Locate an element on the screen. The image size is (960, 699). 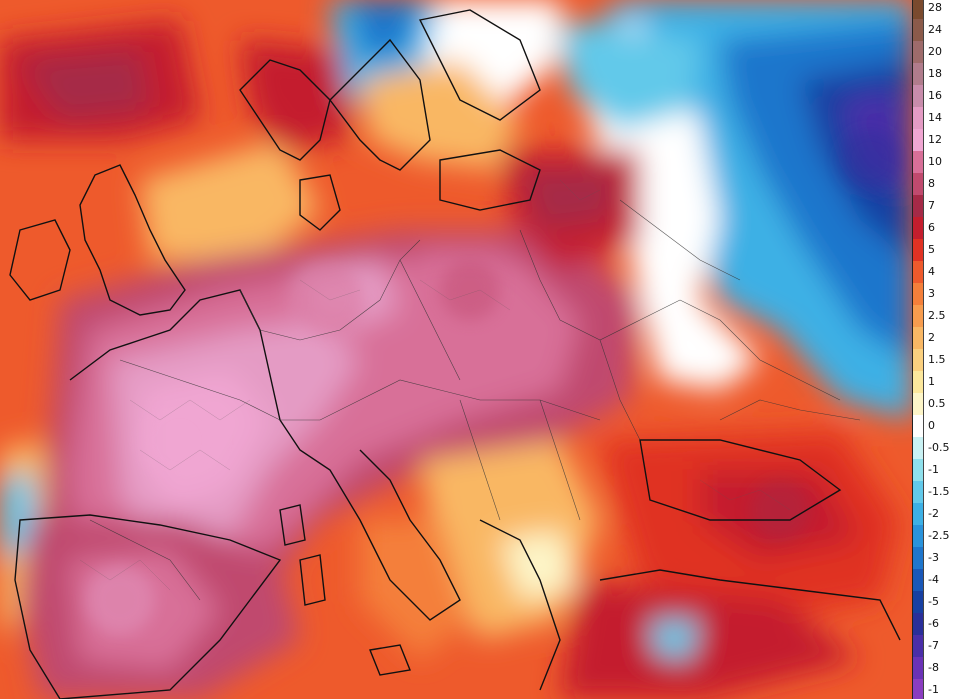
legend-entry: 28 is located at coordinates (936, 9).